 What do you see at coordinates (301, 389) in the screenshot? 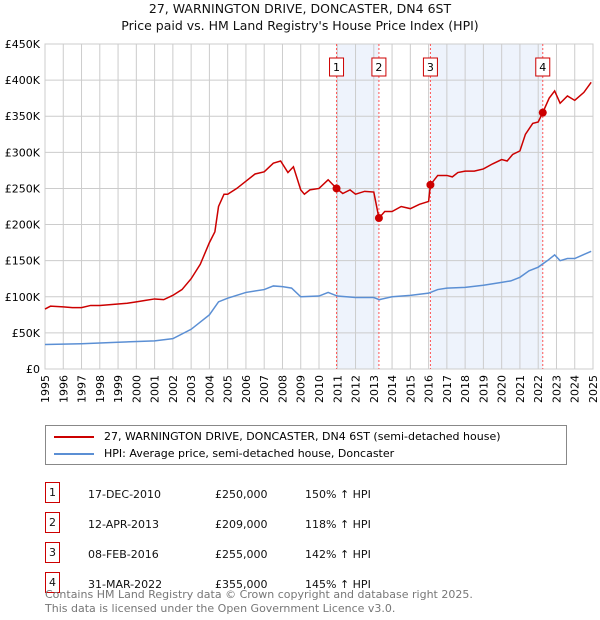
I see `x-tick-label: 2009` at bounding box center [301, 389].